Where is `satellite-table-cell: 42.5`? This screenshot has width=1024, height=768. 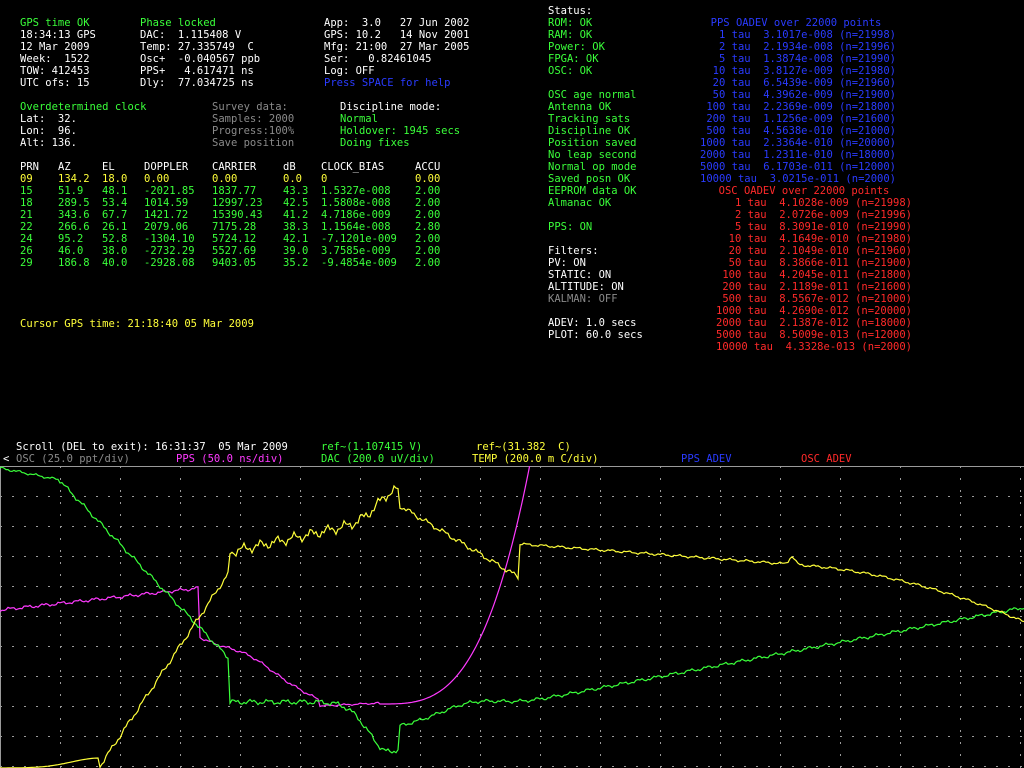 satellite-table-cell: 42.5 is located at coordinates (296, 203).